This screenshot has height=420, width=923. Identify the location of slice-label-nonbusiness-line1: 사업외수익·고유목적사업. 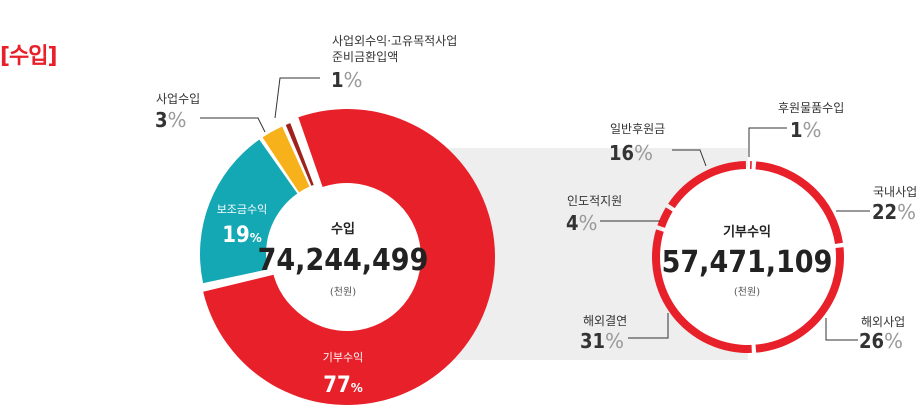
(394, 41).